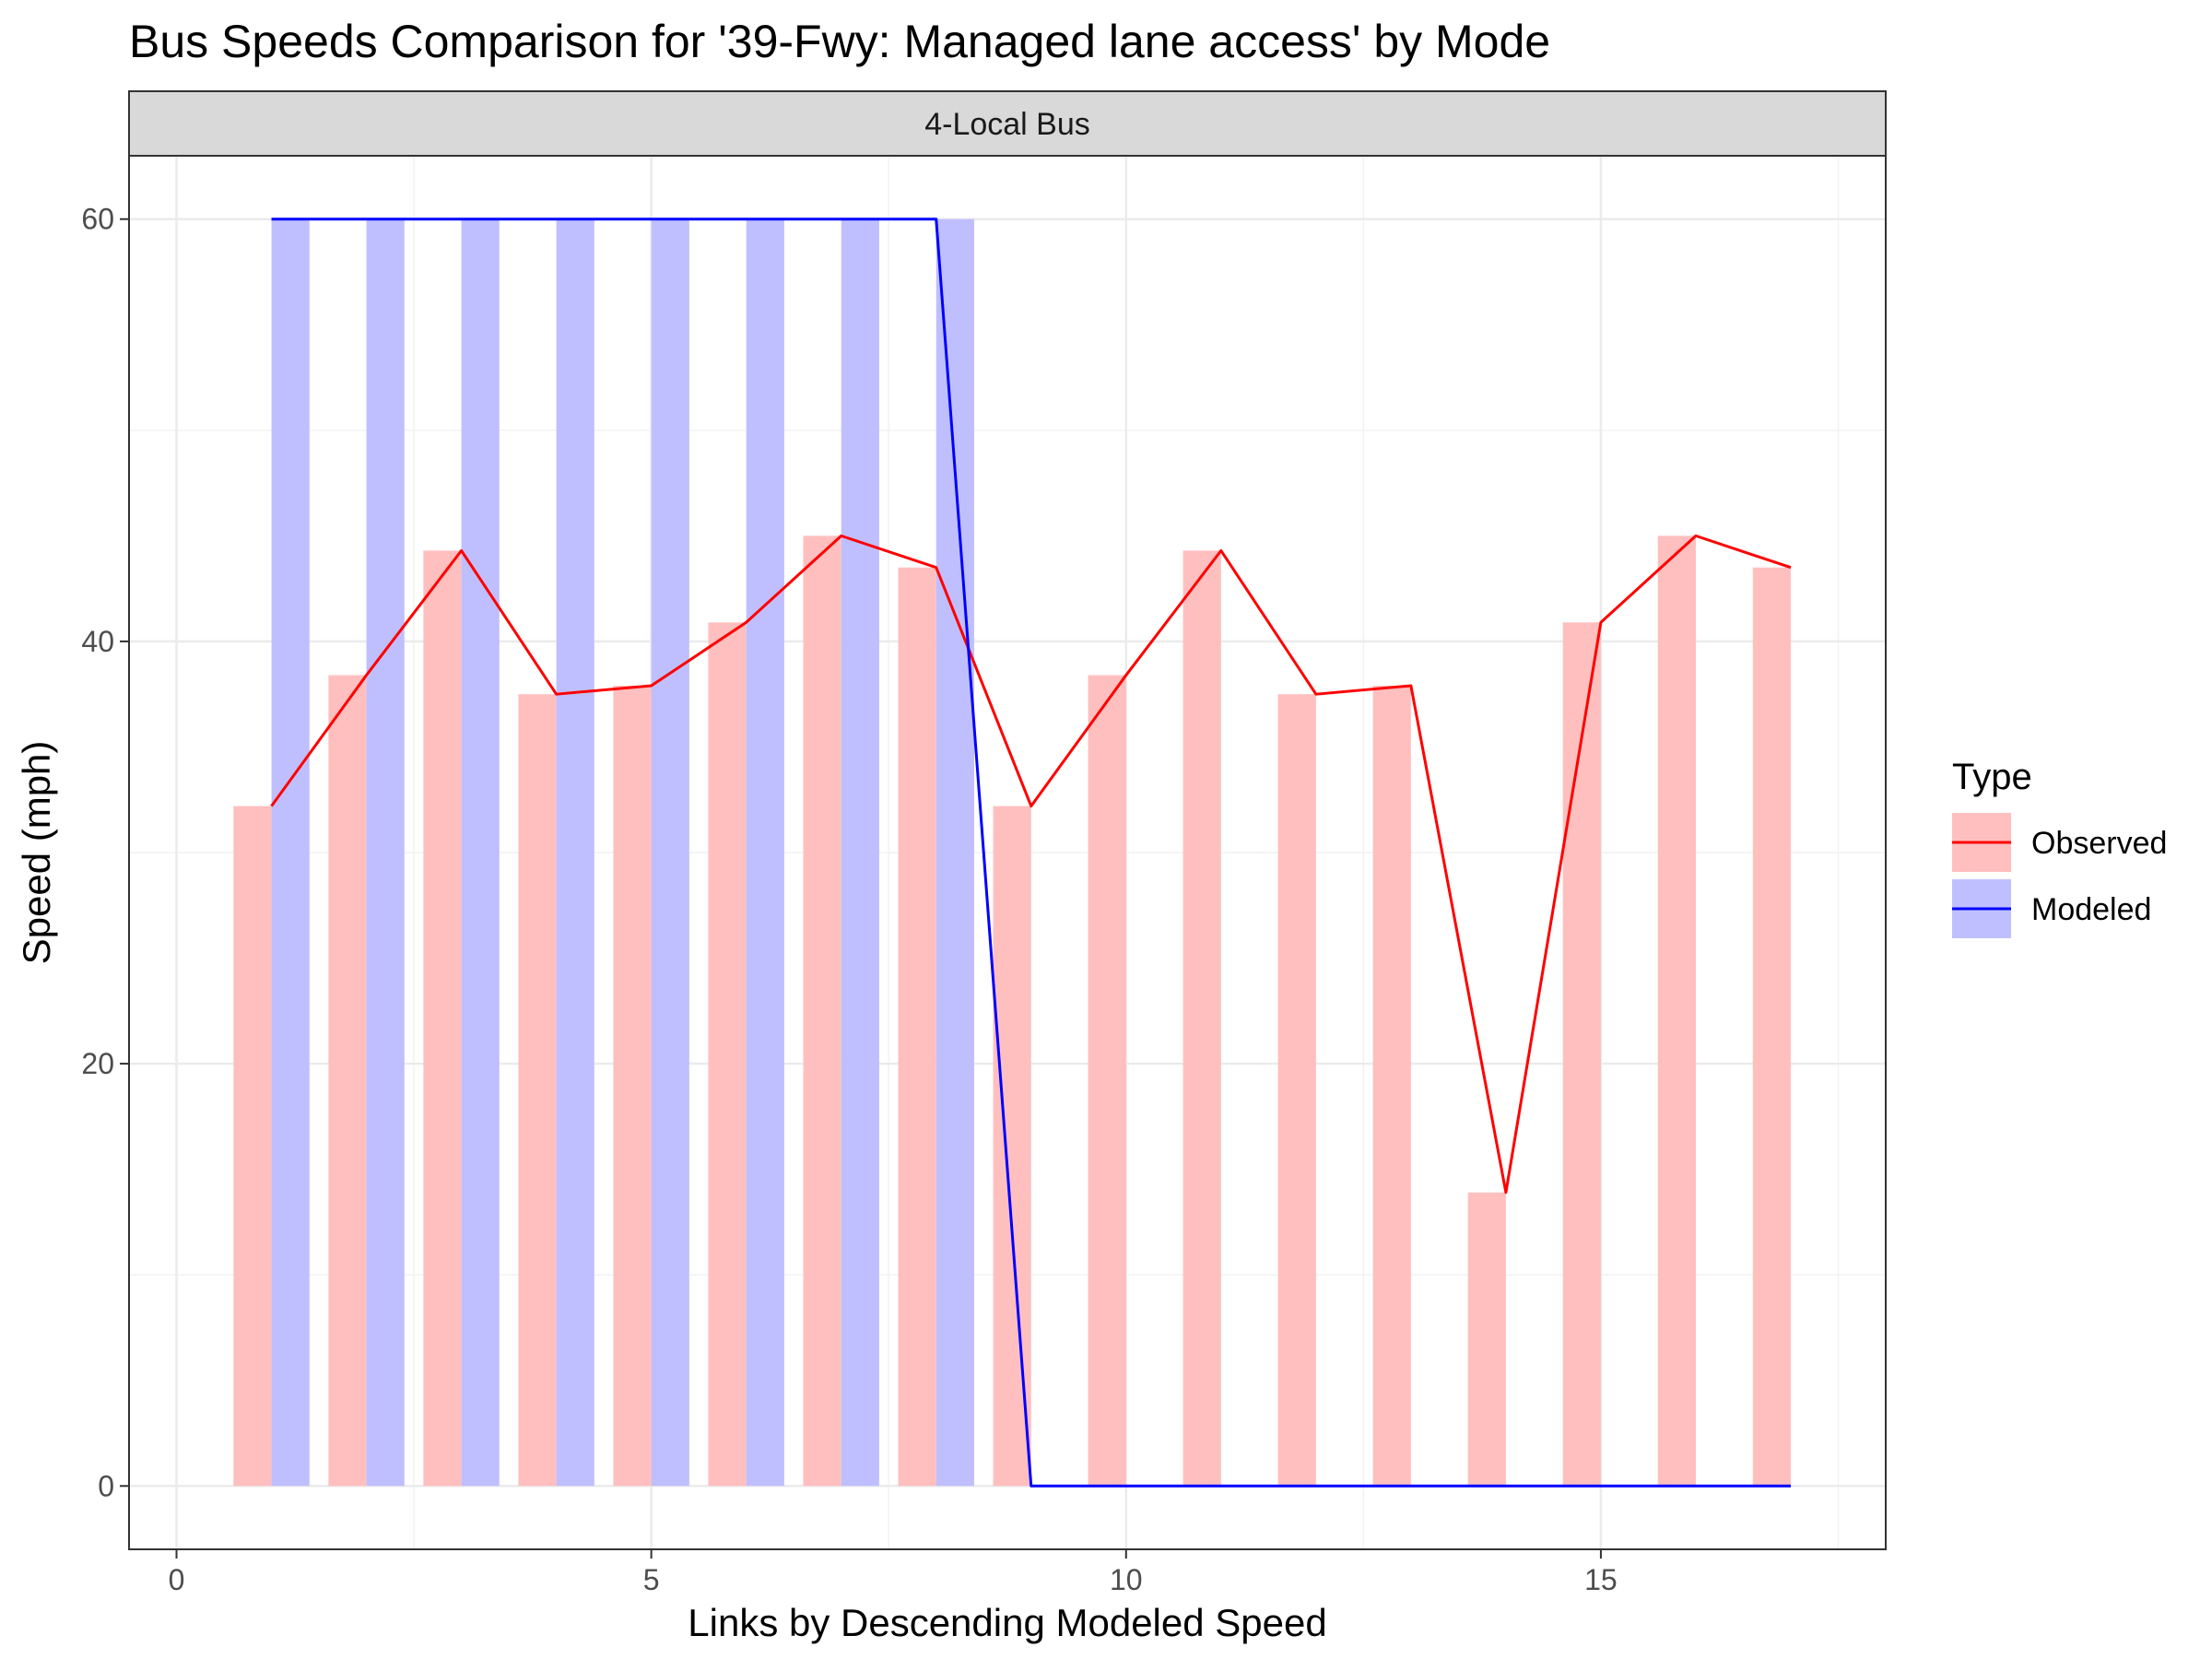 The image size is (2212, 1659). What do you see at coordinates (97, 219) in the screenshot?
I see `y-tick-label: 60` at bounding box center [97, 219].